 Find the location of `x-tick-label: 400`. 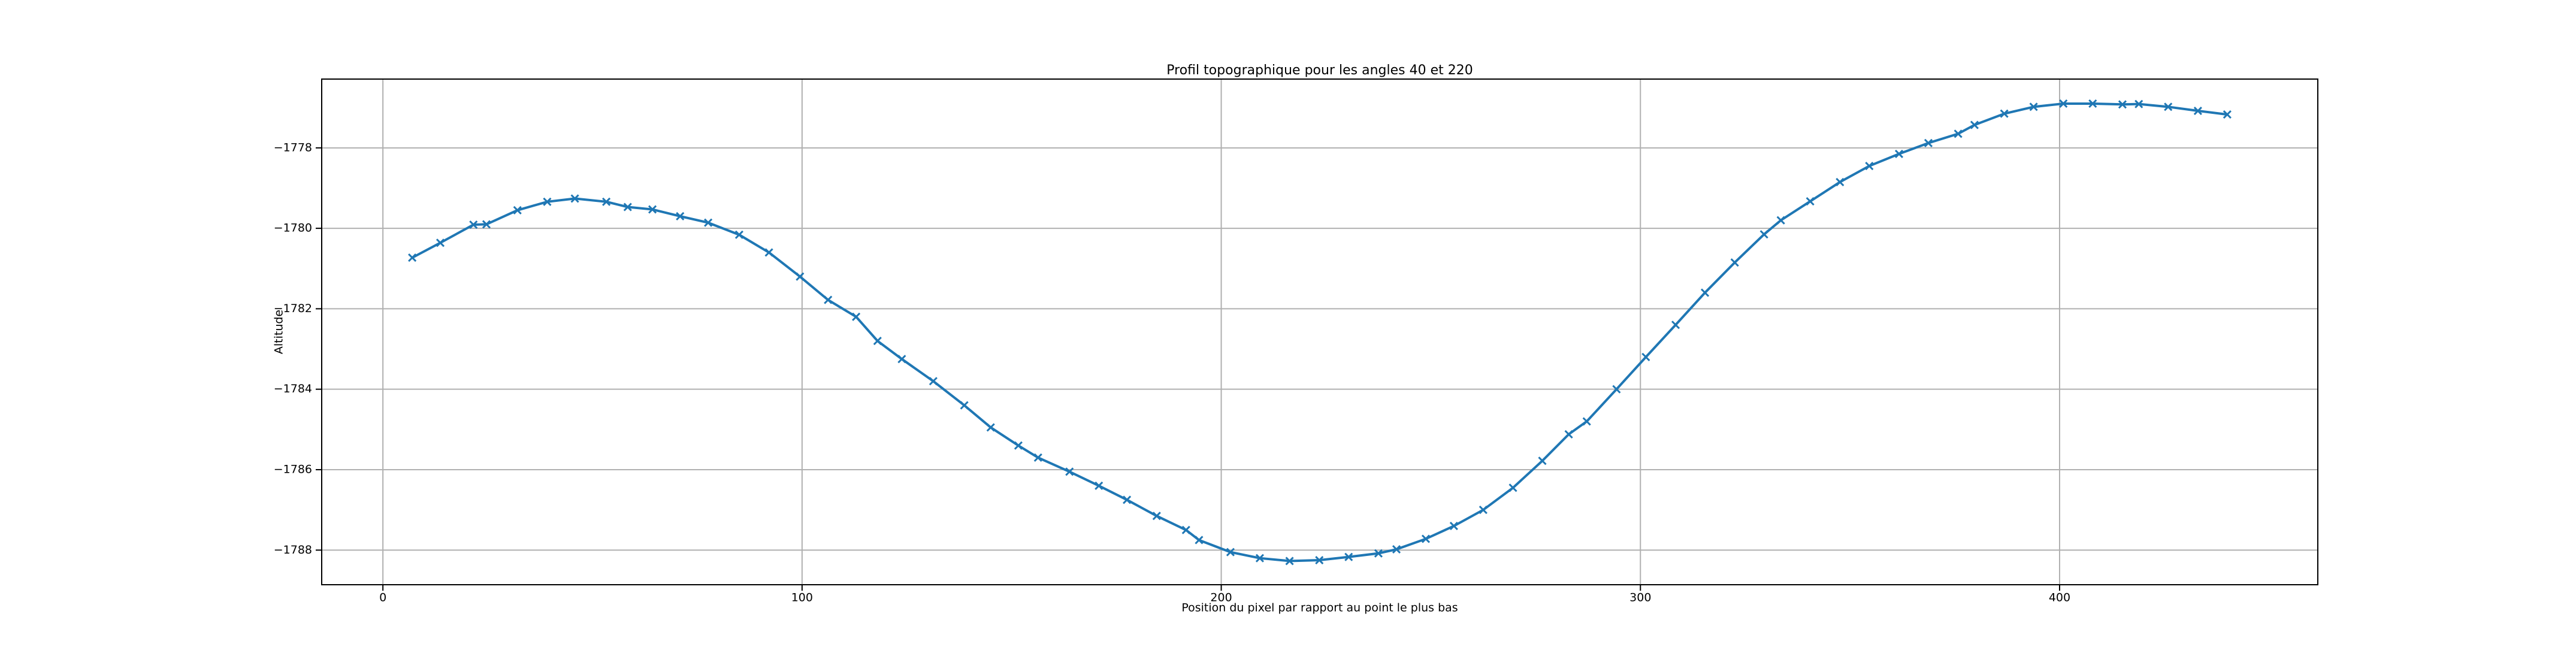

x-tick-label: 400 is located at coordinates (2059, 597).